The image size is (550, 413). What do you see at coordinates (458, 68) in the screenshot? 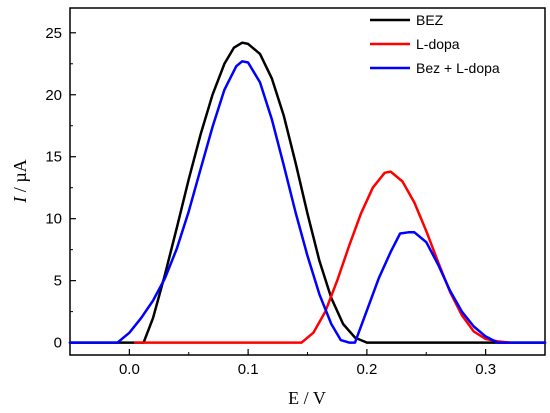
I see `legend-label-bez-ldopa: Bez + L-dopa` at bounding box center [458, 68].